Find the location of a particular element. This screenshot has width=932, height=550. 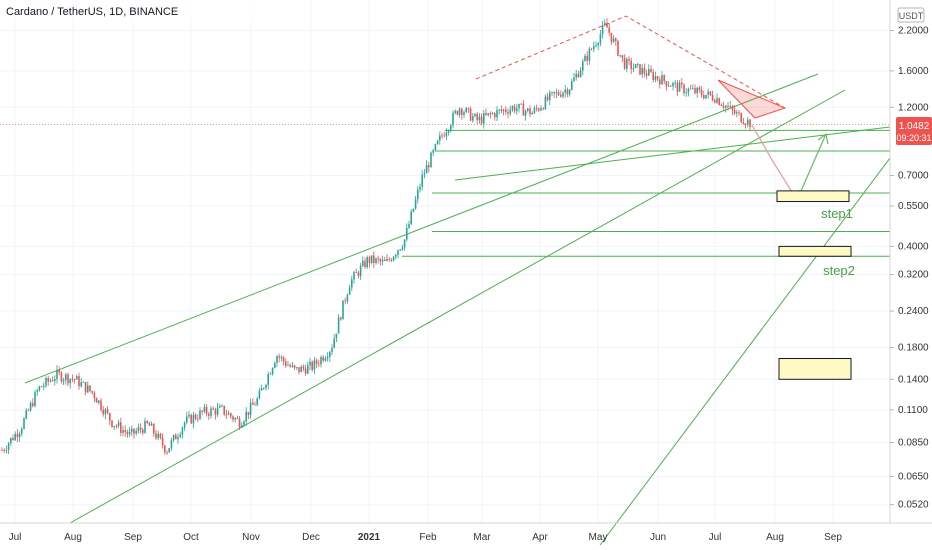

projection-up-path is located at coordinates (811, 167).